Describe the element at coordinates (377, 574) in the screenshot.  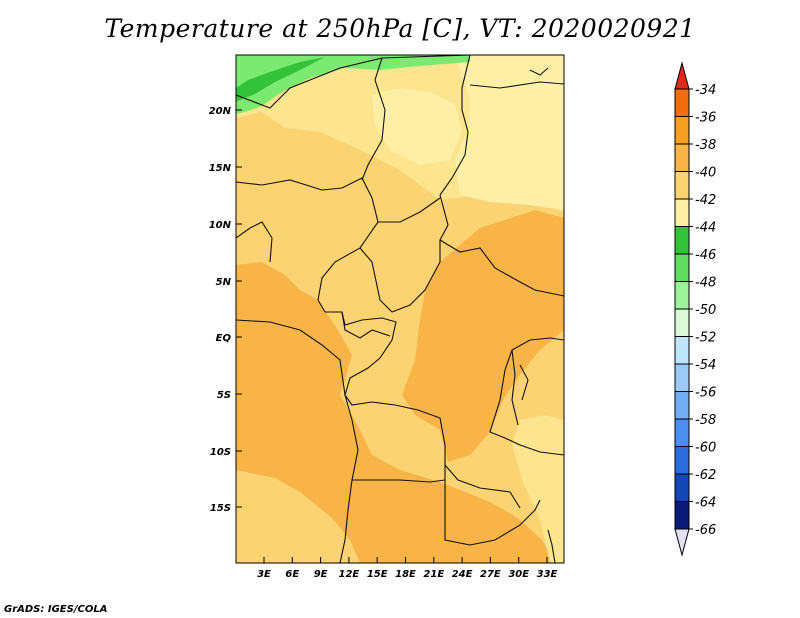
I see `lon-label: 15E` at that location.